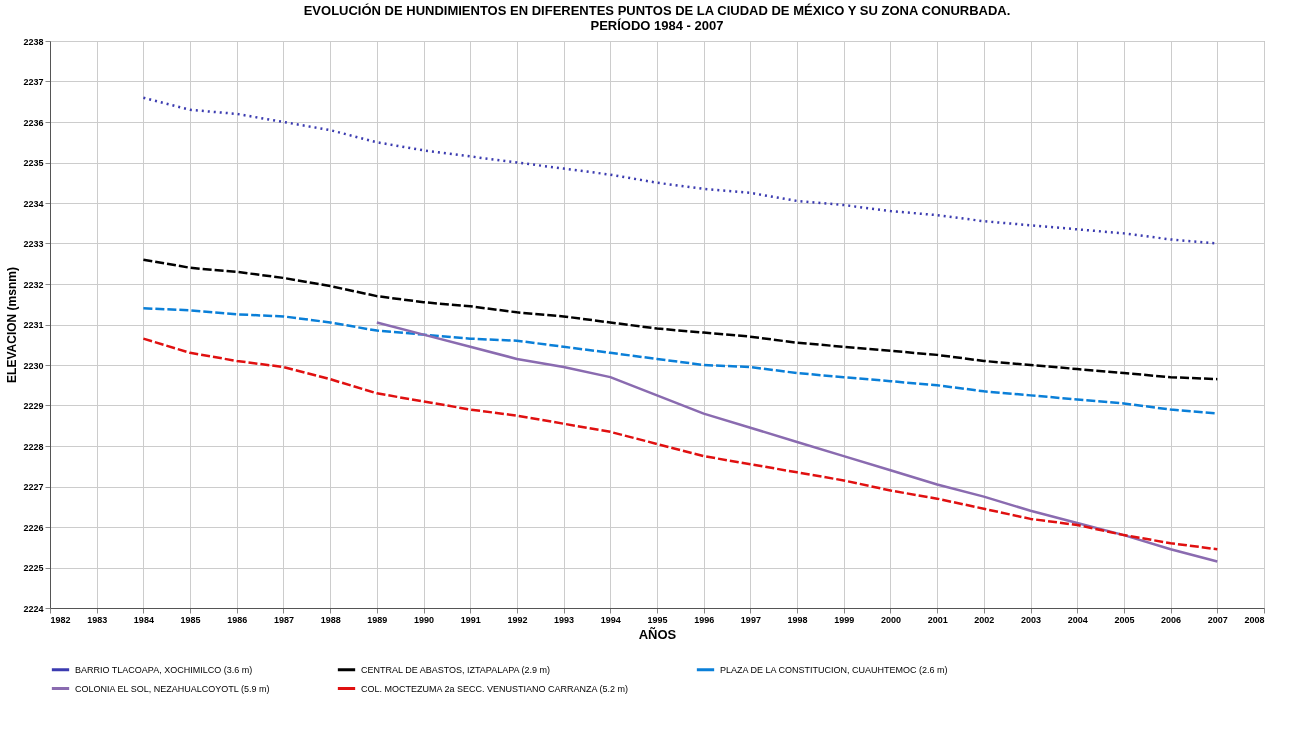 Image resolution: width=1293 pixels, height=734 pixels. Describe the element at coordinates (12, 325) in the screenshot. I see `y-axis-title: ELEVACION (msnm)` at that location.